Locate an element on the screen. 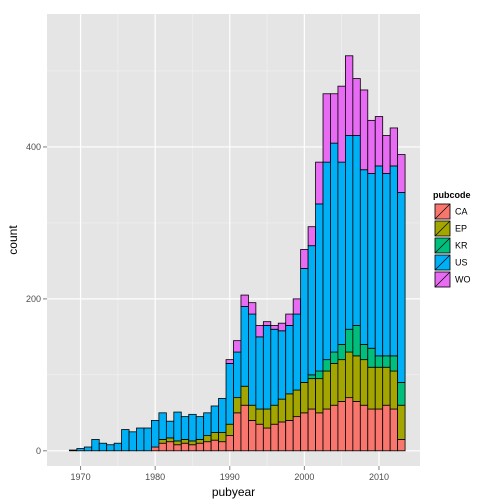 The width and height of the screenshot is (504, 504). legend-label-kr: KR is located at coordinates (461, 246).